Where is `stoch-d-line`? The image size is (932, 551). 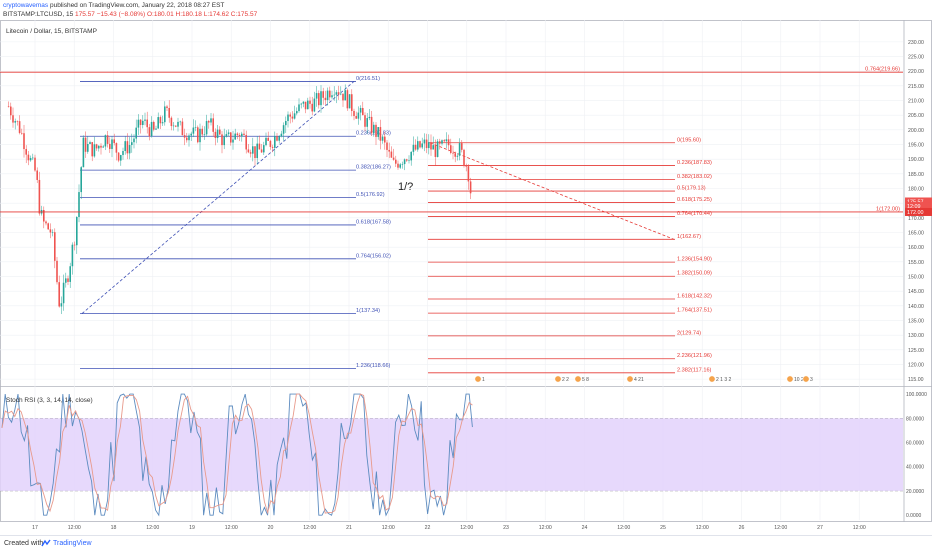 stoch-d-line is located at coordinates (237, 454).